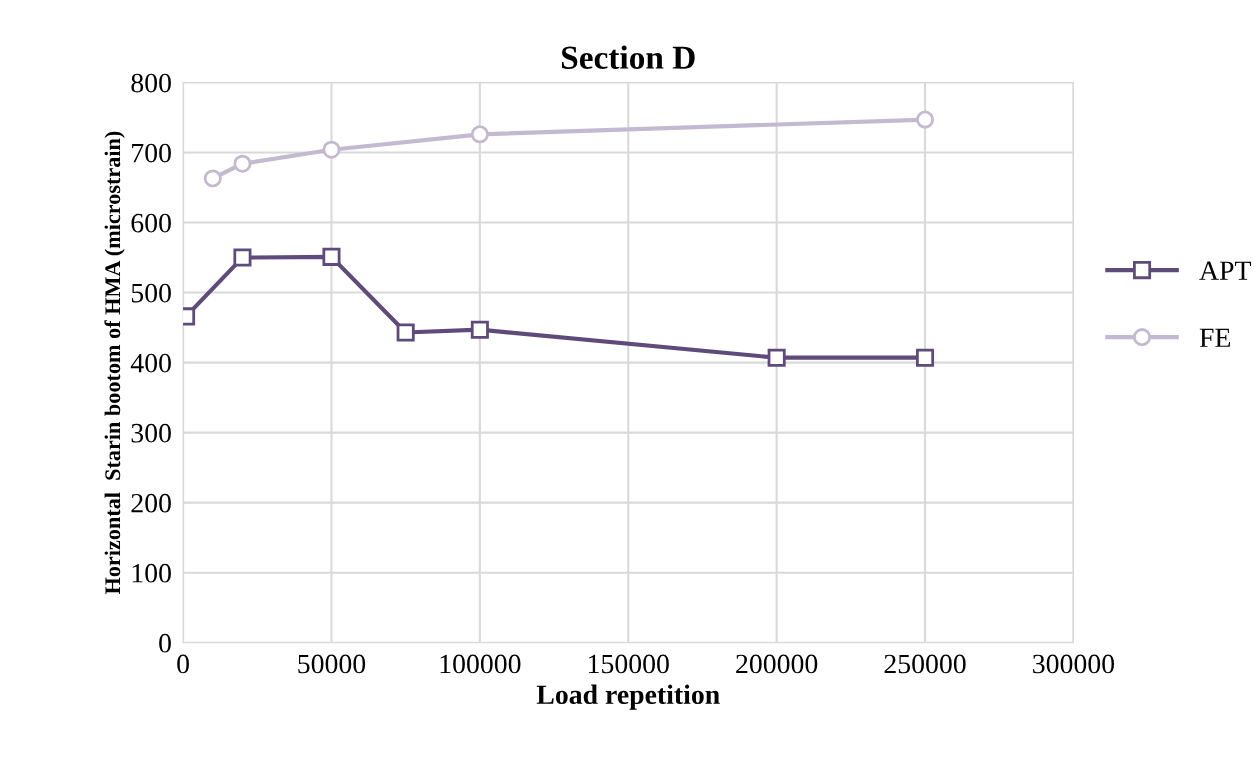 The image size is (1254, 757). I want to click on x-tick-label: 50000, so click(332, 664).